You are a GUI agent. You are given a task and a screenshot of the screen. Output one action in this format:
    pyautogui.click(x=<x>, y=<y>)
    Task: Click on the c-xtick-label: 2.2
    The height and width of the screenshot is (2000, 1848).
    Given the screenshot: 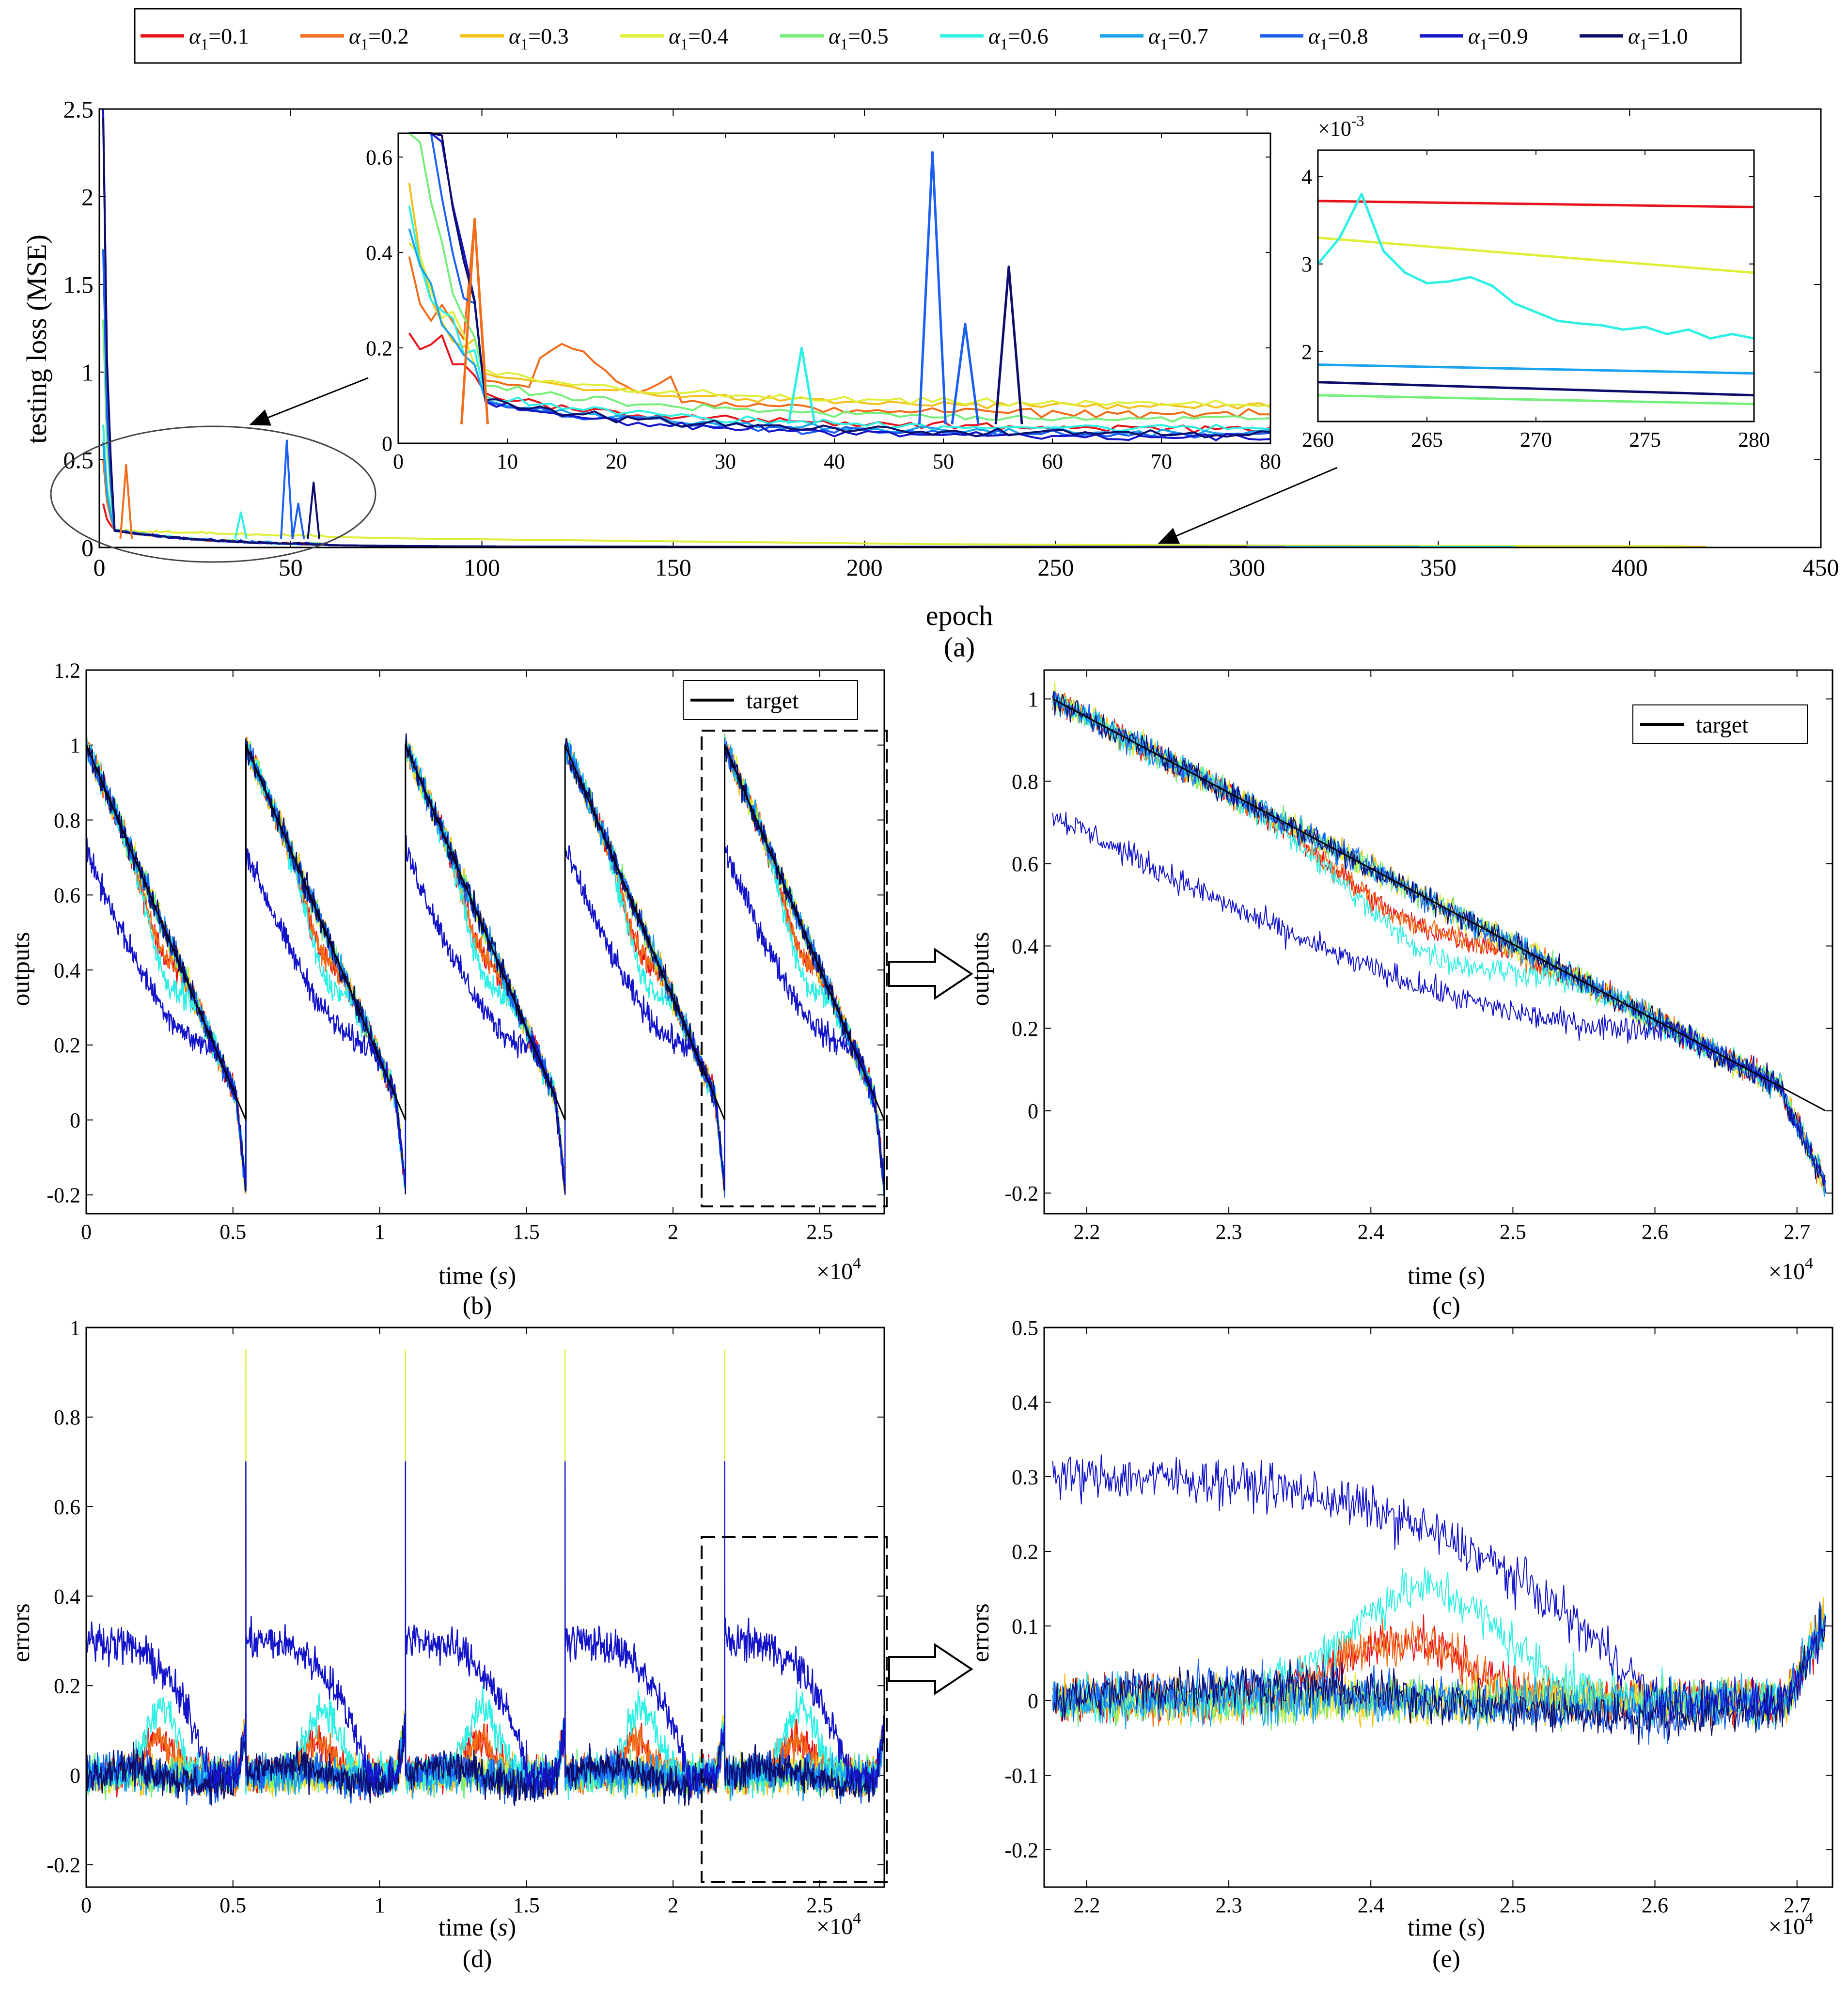 What is the action you would take?
    pyautogui.click(x=1086, y=1232)
    